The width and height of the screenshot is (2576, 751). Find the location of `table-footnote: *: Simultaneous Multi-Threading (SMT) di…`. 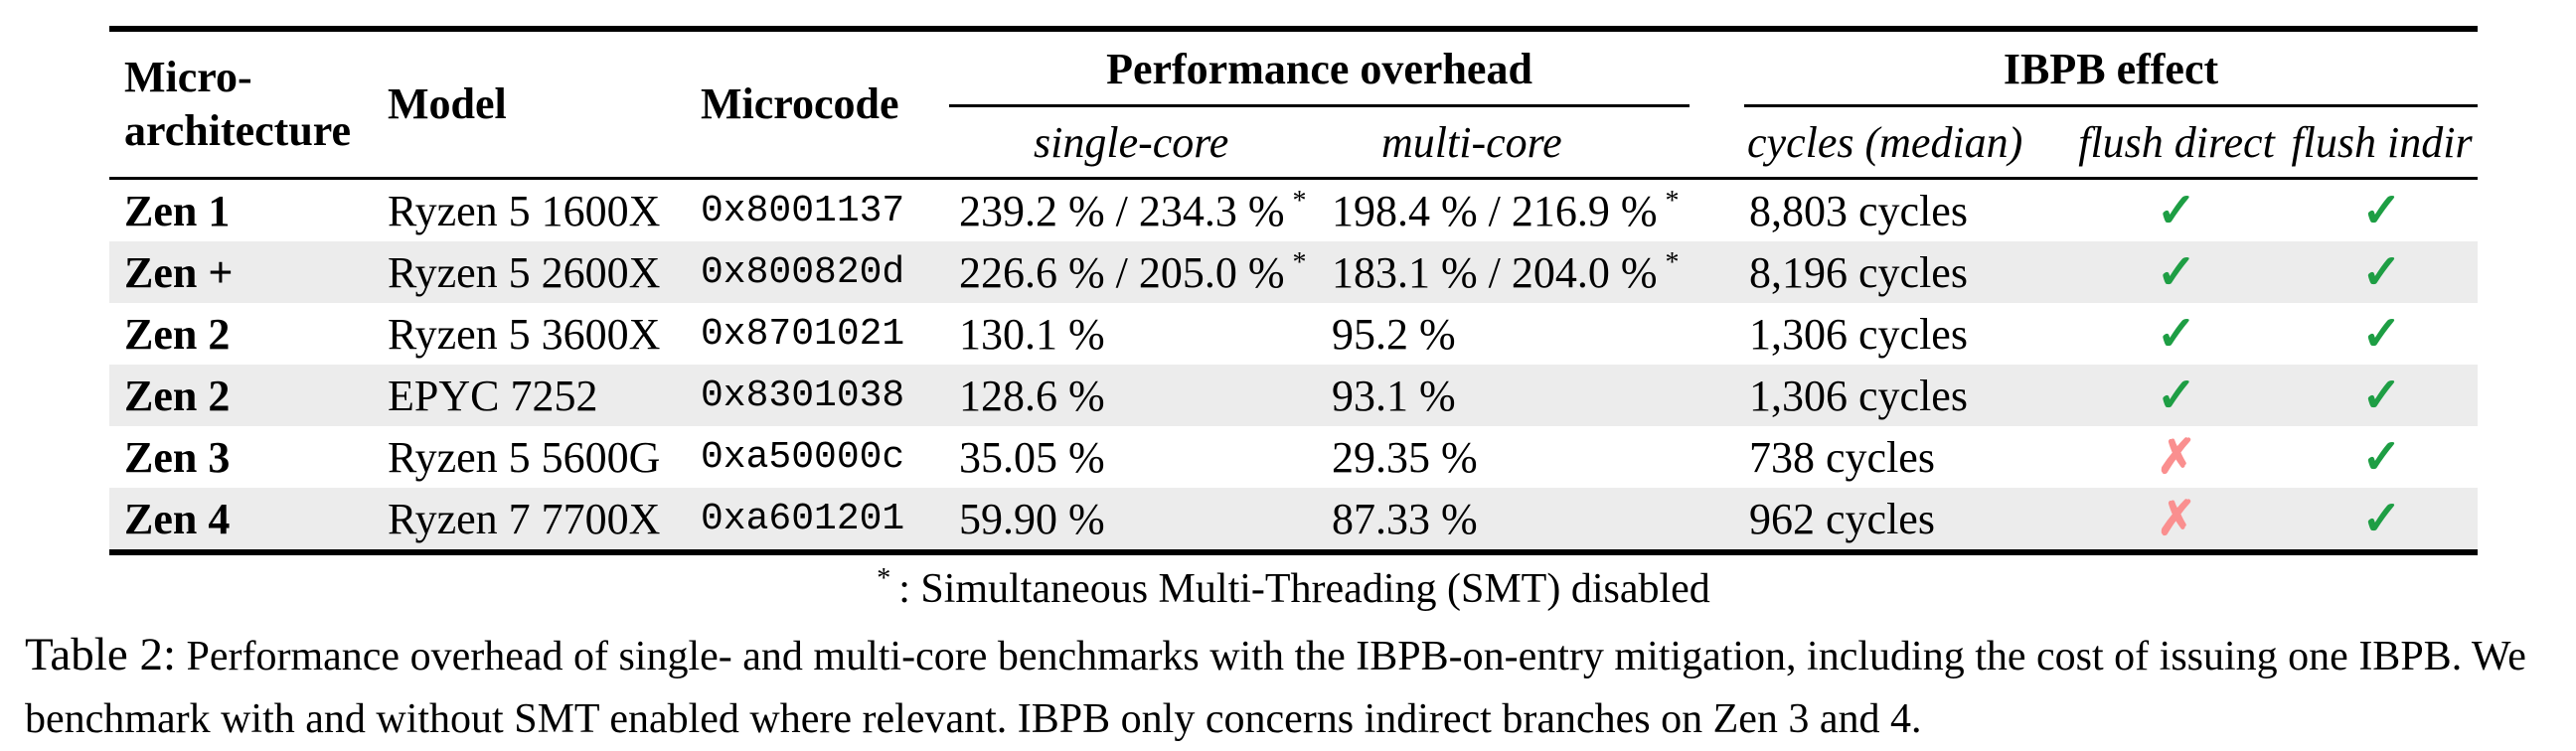

table-footnote: *: Simultaneous Multi-Threading (SMT) di… is located at coordinates (1293, 589).